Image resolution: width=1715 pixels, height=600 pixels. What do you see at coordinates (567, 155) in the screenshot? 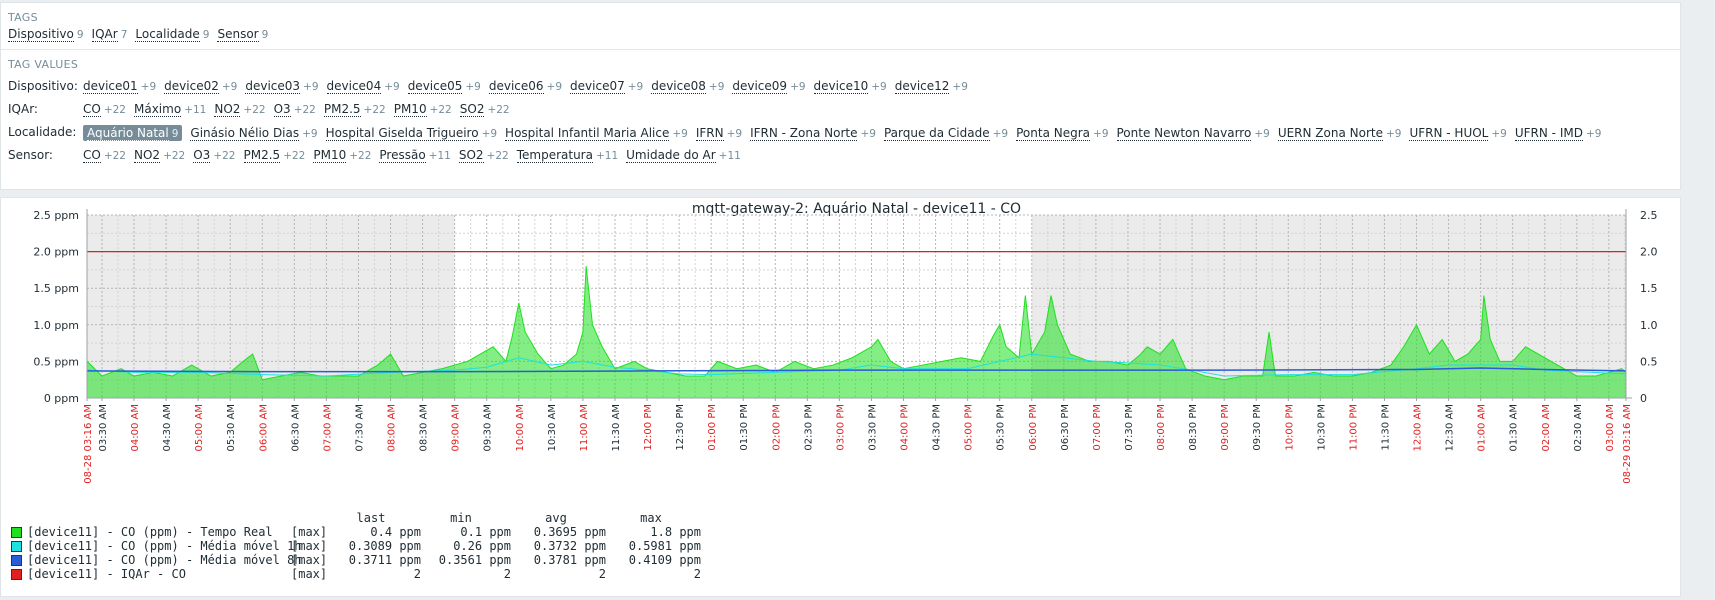
I see `tag-value-item: Temperatura +11` at bounding box center [567, 155].